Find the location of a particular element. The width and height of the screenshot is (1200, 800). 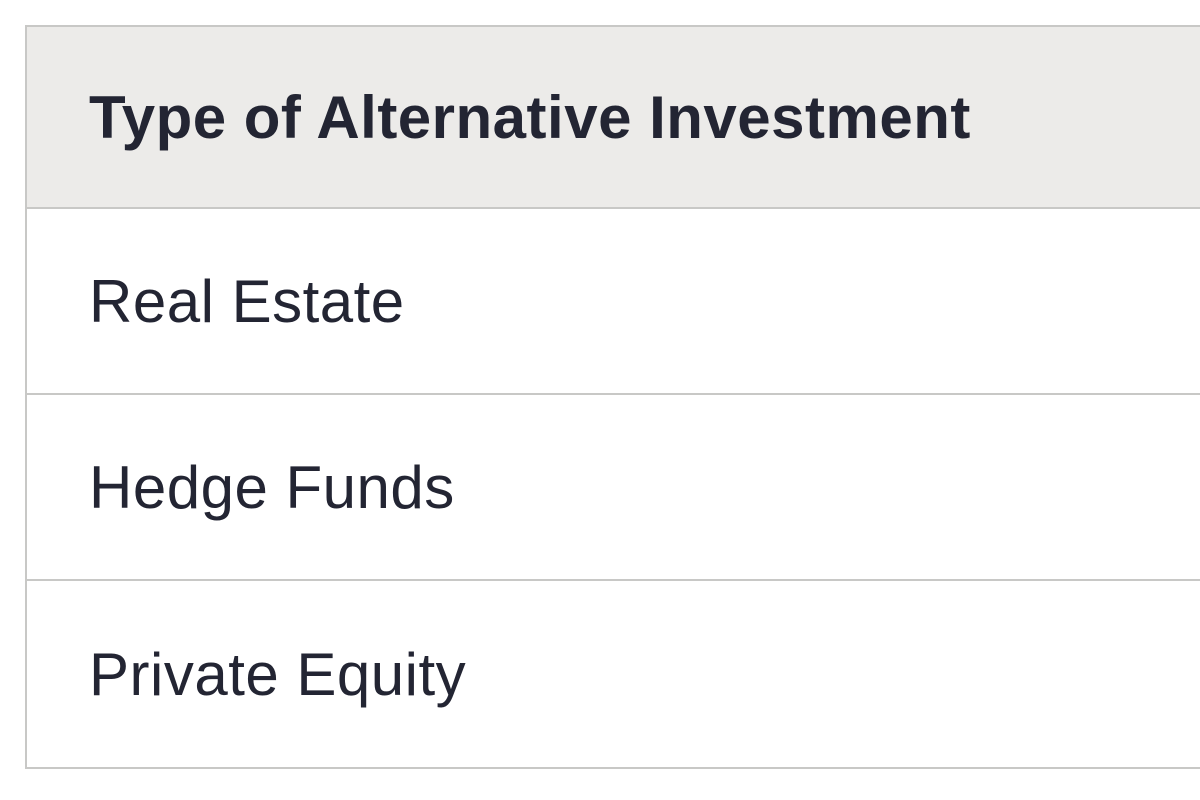

table-header-cell: Type of Alternative Investment is located at coordinates (530, 117).